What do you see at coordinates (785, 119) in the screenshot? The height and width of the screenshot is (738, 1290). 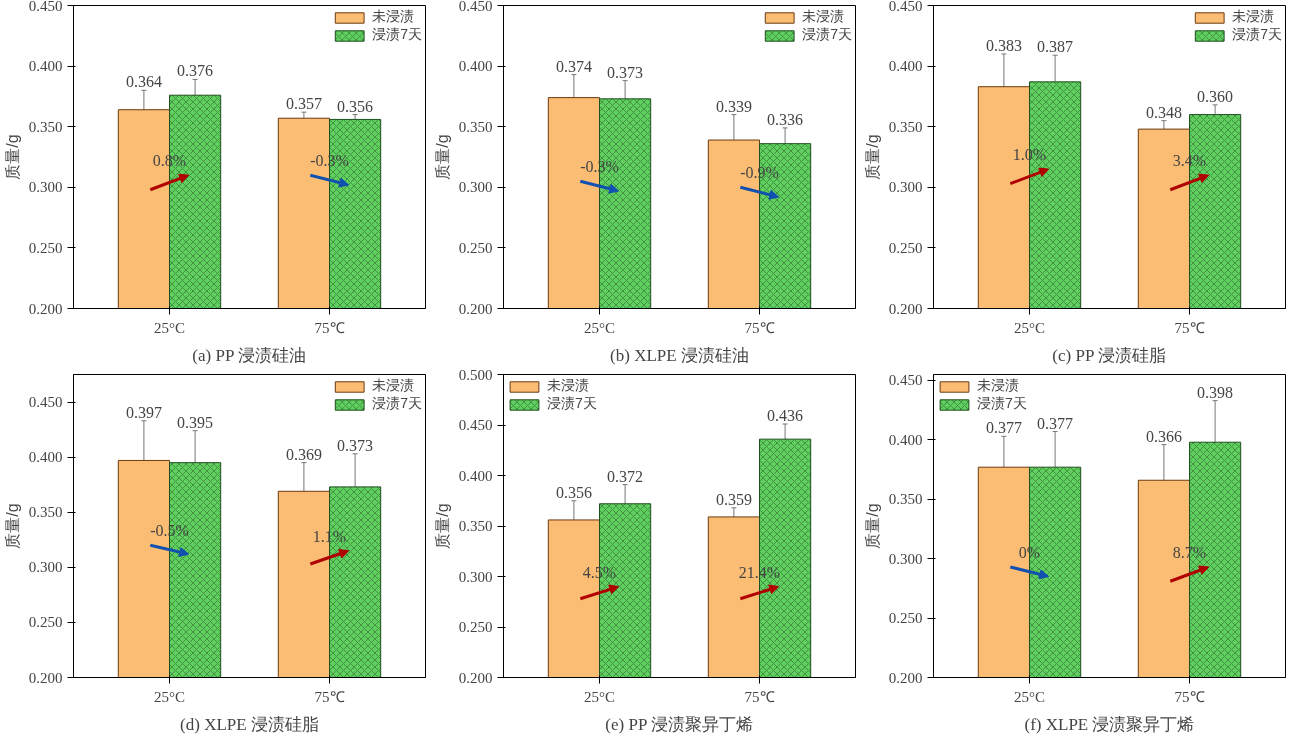 I see `data-label: 0.336` at bounding box center [785, 119].